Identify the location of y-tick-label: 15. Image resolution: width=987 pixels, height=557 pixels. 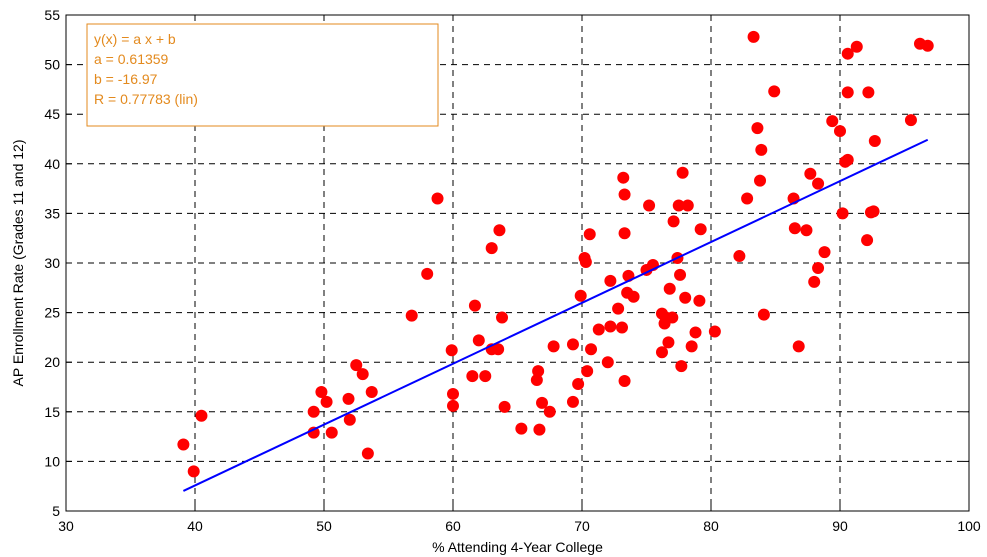
(52, 412).